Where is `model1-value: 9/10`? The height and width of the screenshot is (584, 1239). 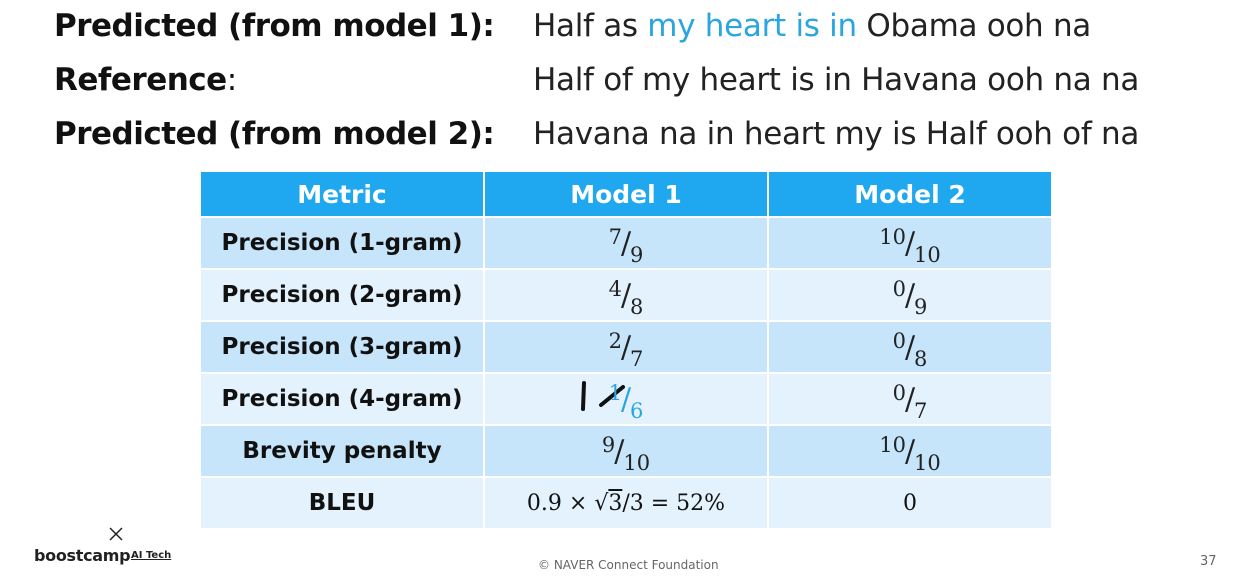
model1-value: 9/10 is located at coordinates (626, 451).